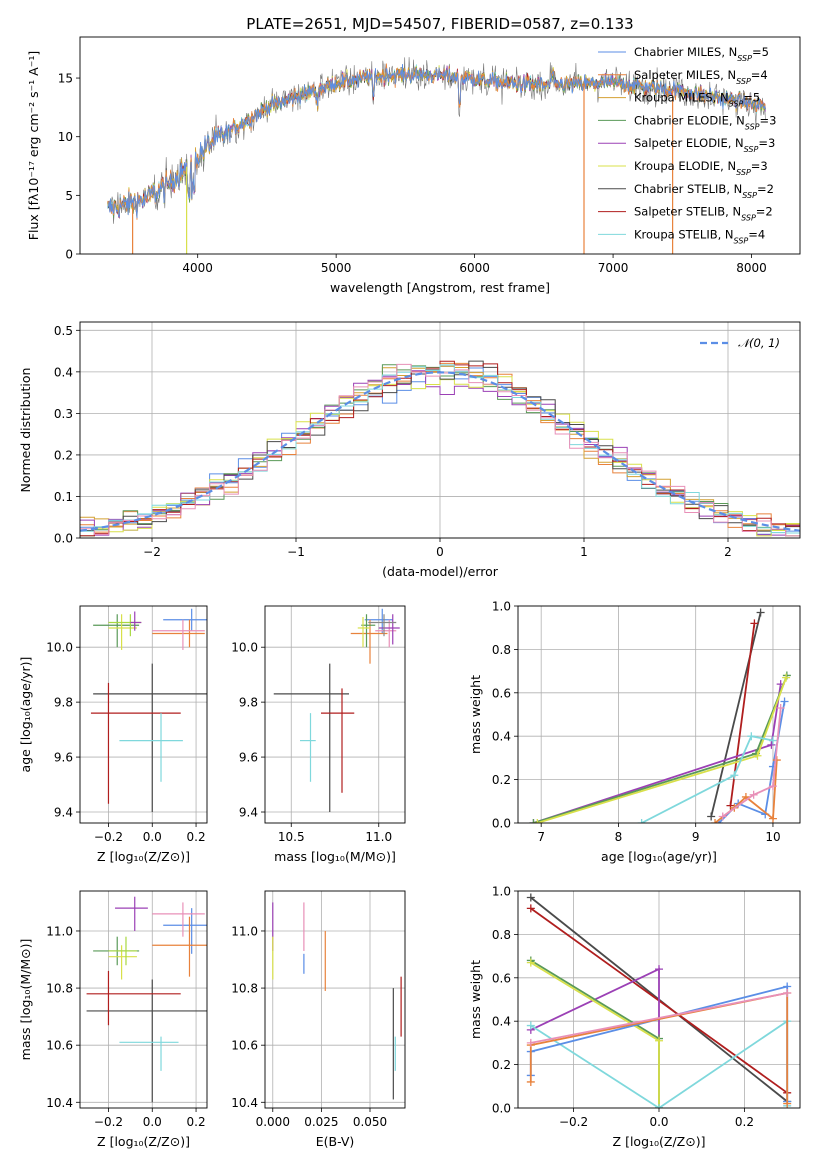 The height and width of the screenshot is (1174, 819). What do you see at coordinates (701, 168) in the screenshot?
I see `legend-label: Kroupa ELODIE, NSSP=3` at bounding box center [701, 168].